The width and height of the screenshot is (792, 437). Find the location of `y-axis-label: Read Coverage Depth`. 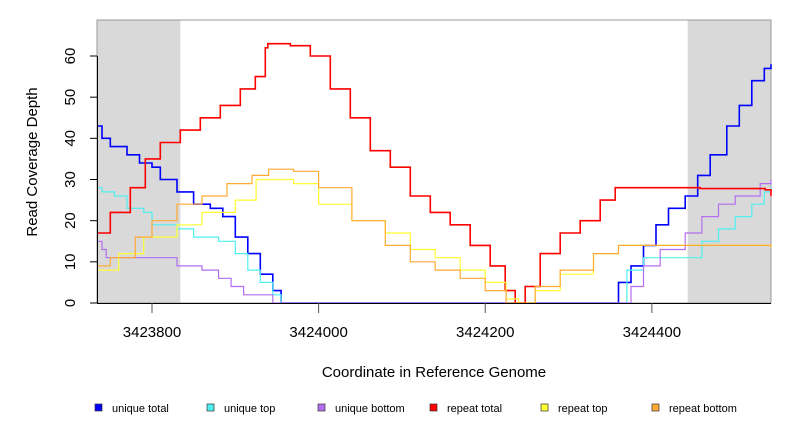

y-axis-label: Read Coverage Depth is located at coordinates (32, 161).